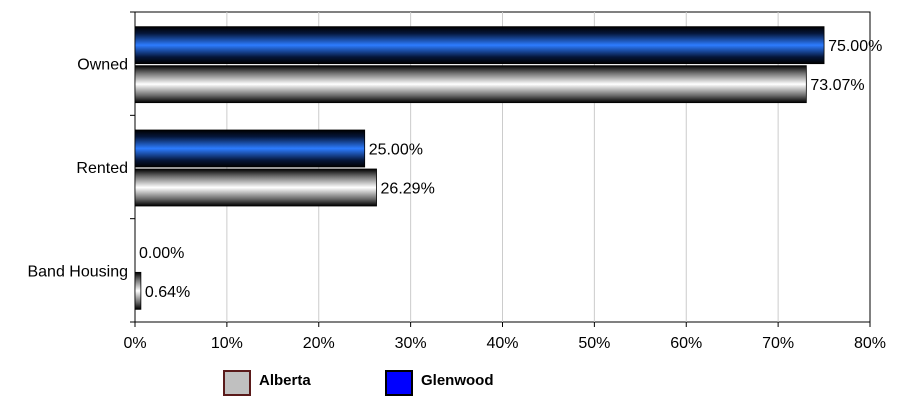  I want to click on x-tick-label: 0%, so click(134, 343).